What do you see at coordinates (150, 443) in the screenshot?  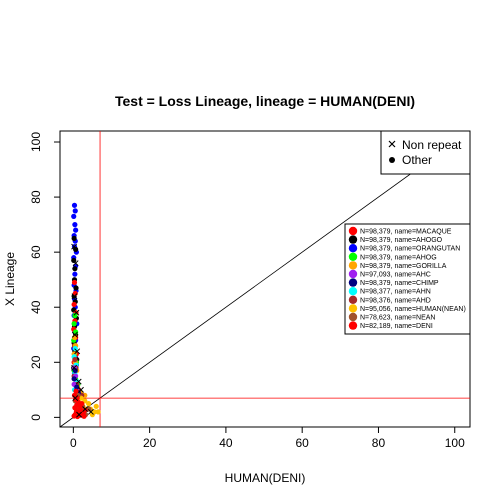 I see `x-tick-label: 20` at bounding box center [150, 443].